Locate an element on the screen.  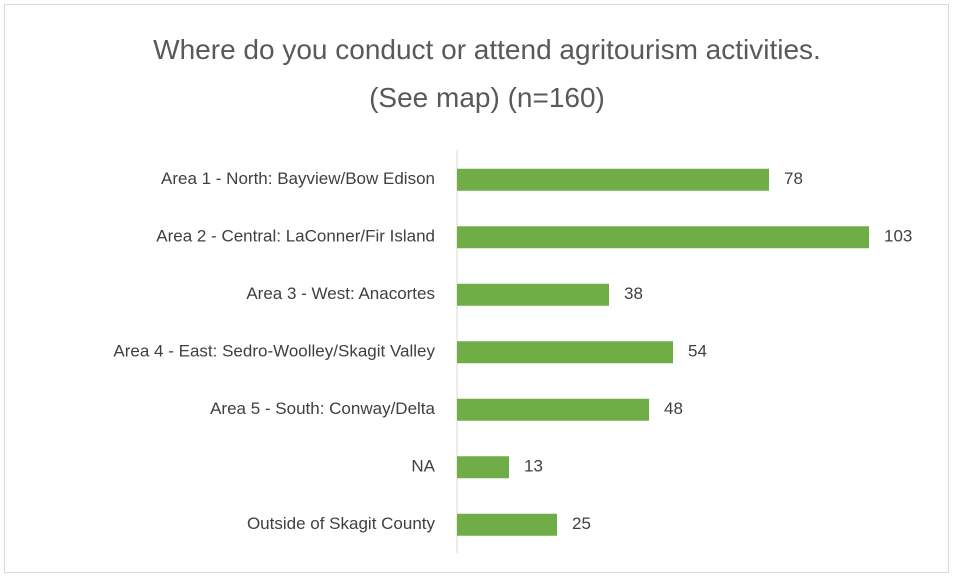
category-label: NA is located at coordinates (423, 466).